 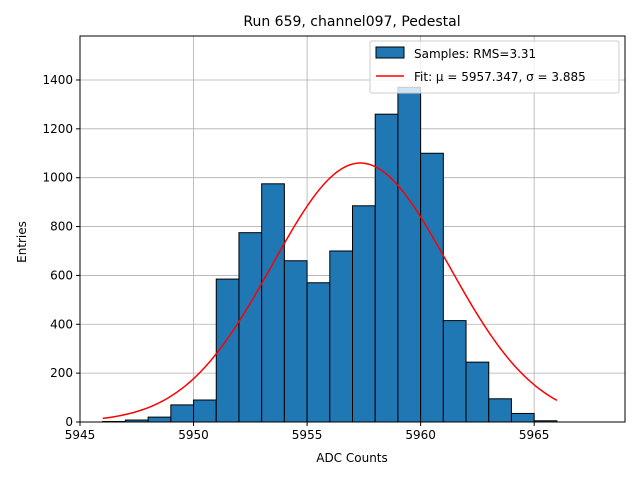 What do you see at coordinates (61, 373) in the screenshot?
I see `y-tick-label: 200` at bounding box center [61, 373].